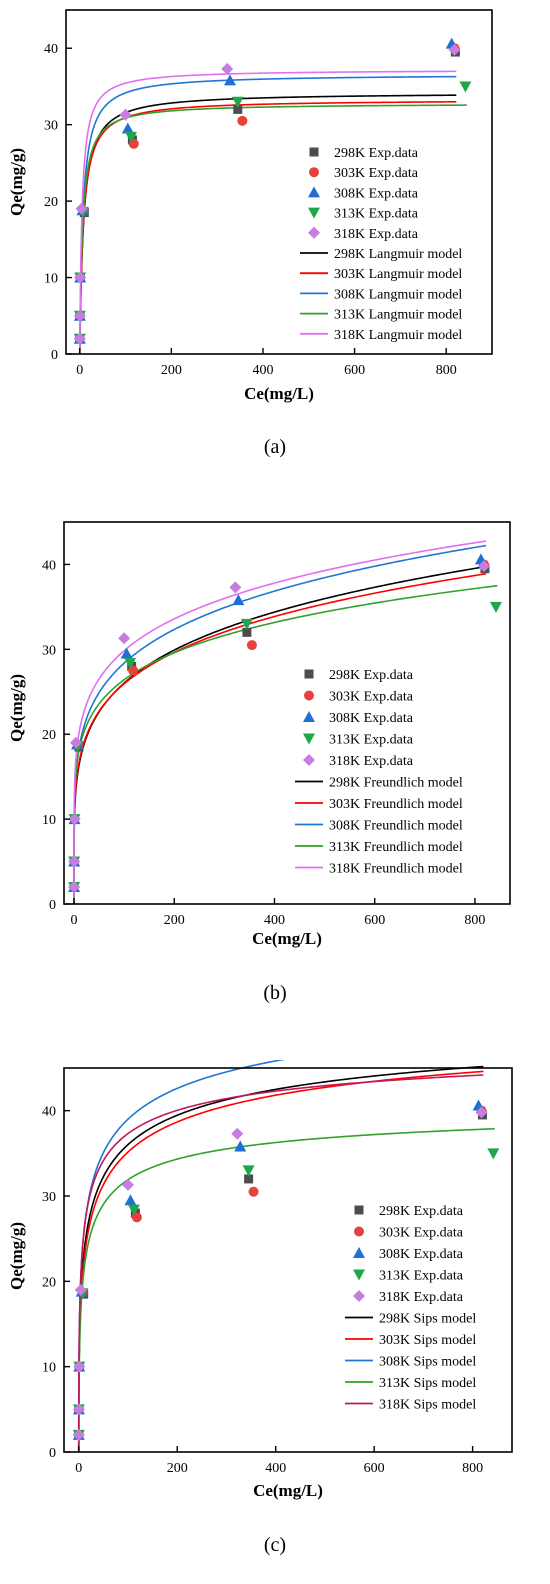 The height and width of the screenshot is (1584, 550). Describe the element at coordinates (396, 847) in the screenshot. I see `legend-label: 313K Freundlich model` at that location.